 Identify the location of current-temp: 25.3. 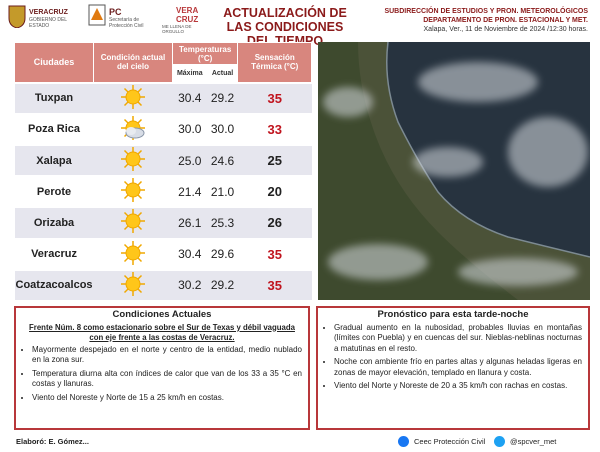
(222, 222).